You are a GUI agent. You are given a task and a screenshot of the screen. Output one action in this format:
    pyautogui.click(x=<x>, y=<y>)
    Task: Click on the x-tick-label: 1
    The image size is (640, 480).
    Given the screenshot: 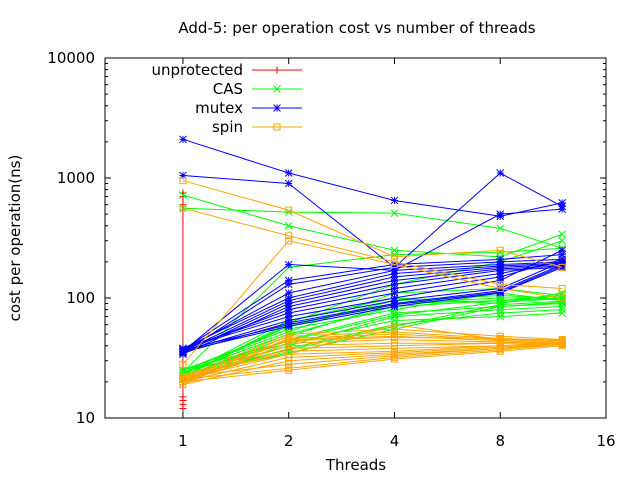 What is the action you would take?
    pyautogui.click(x=183, y=441)
    